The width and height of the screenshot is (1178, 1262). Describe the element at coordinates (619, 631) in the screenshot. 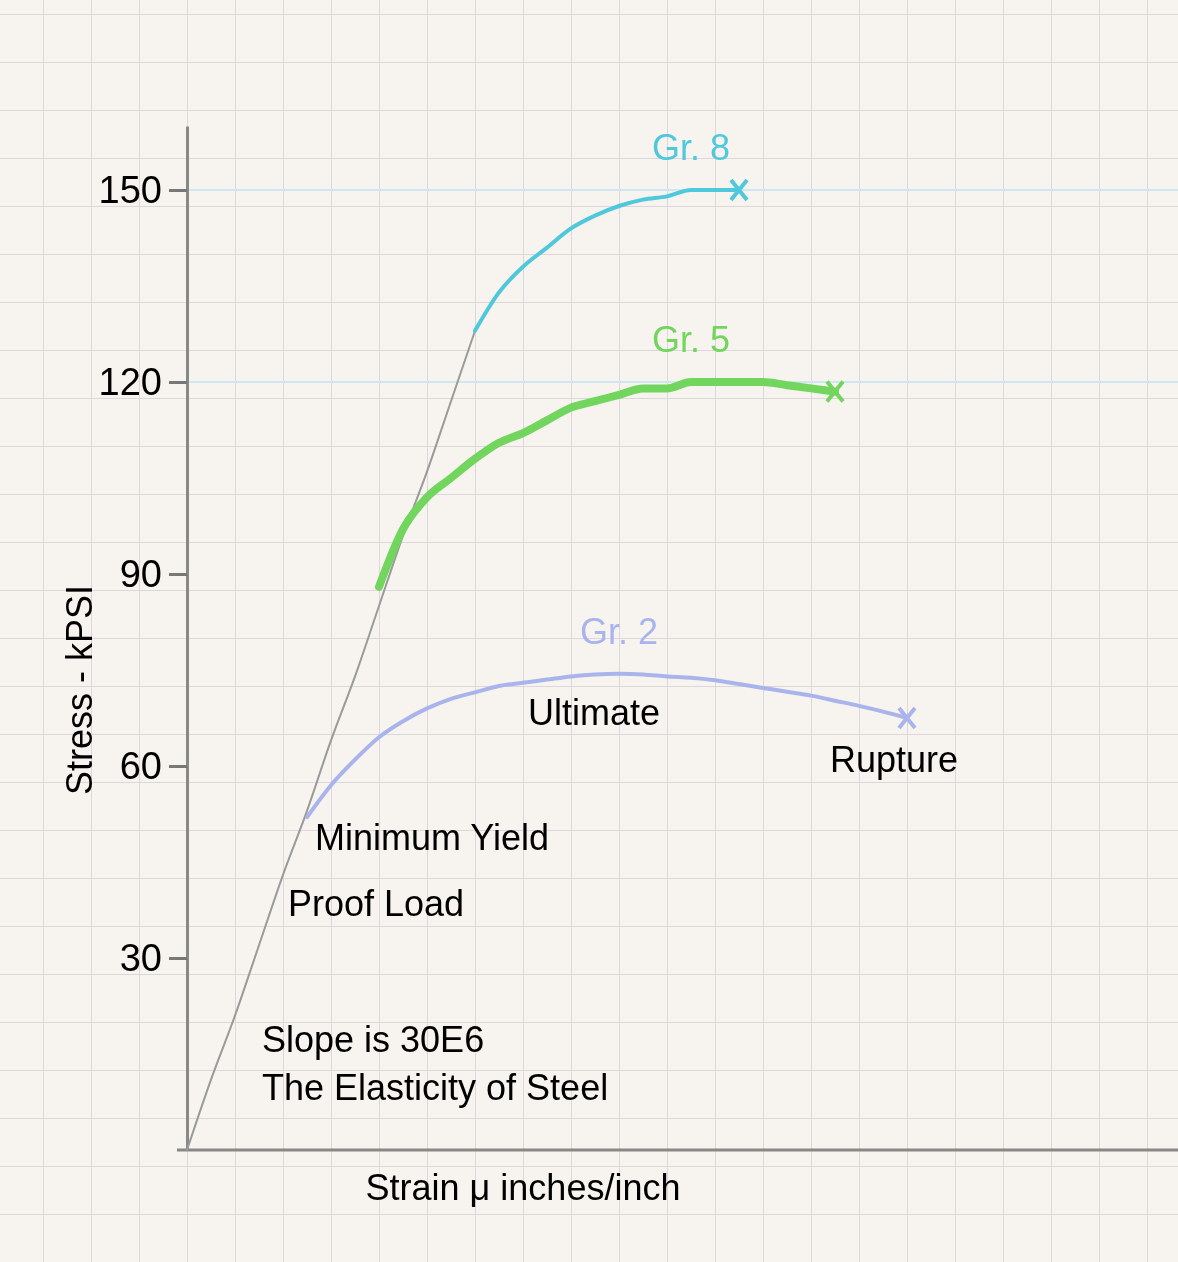

I see `series-label: Gr. 2` at that location.